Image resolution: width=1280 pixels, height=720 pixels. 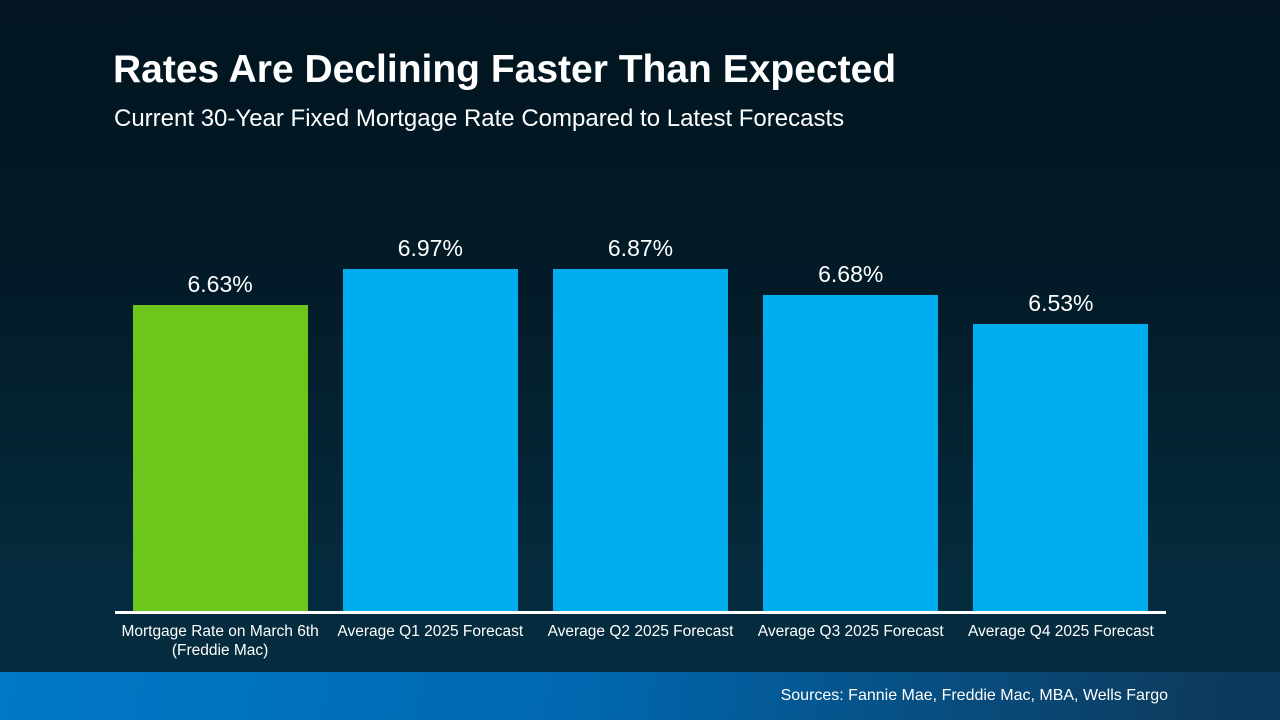 I want to click on x-axis-line, so click(x=640, y=612).